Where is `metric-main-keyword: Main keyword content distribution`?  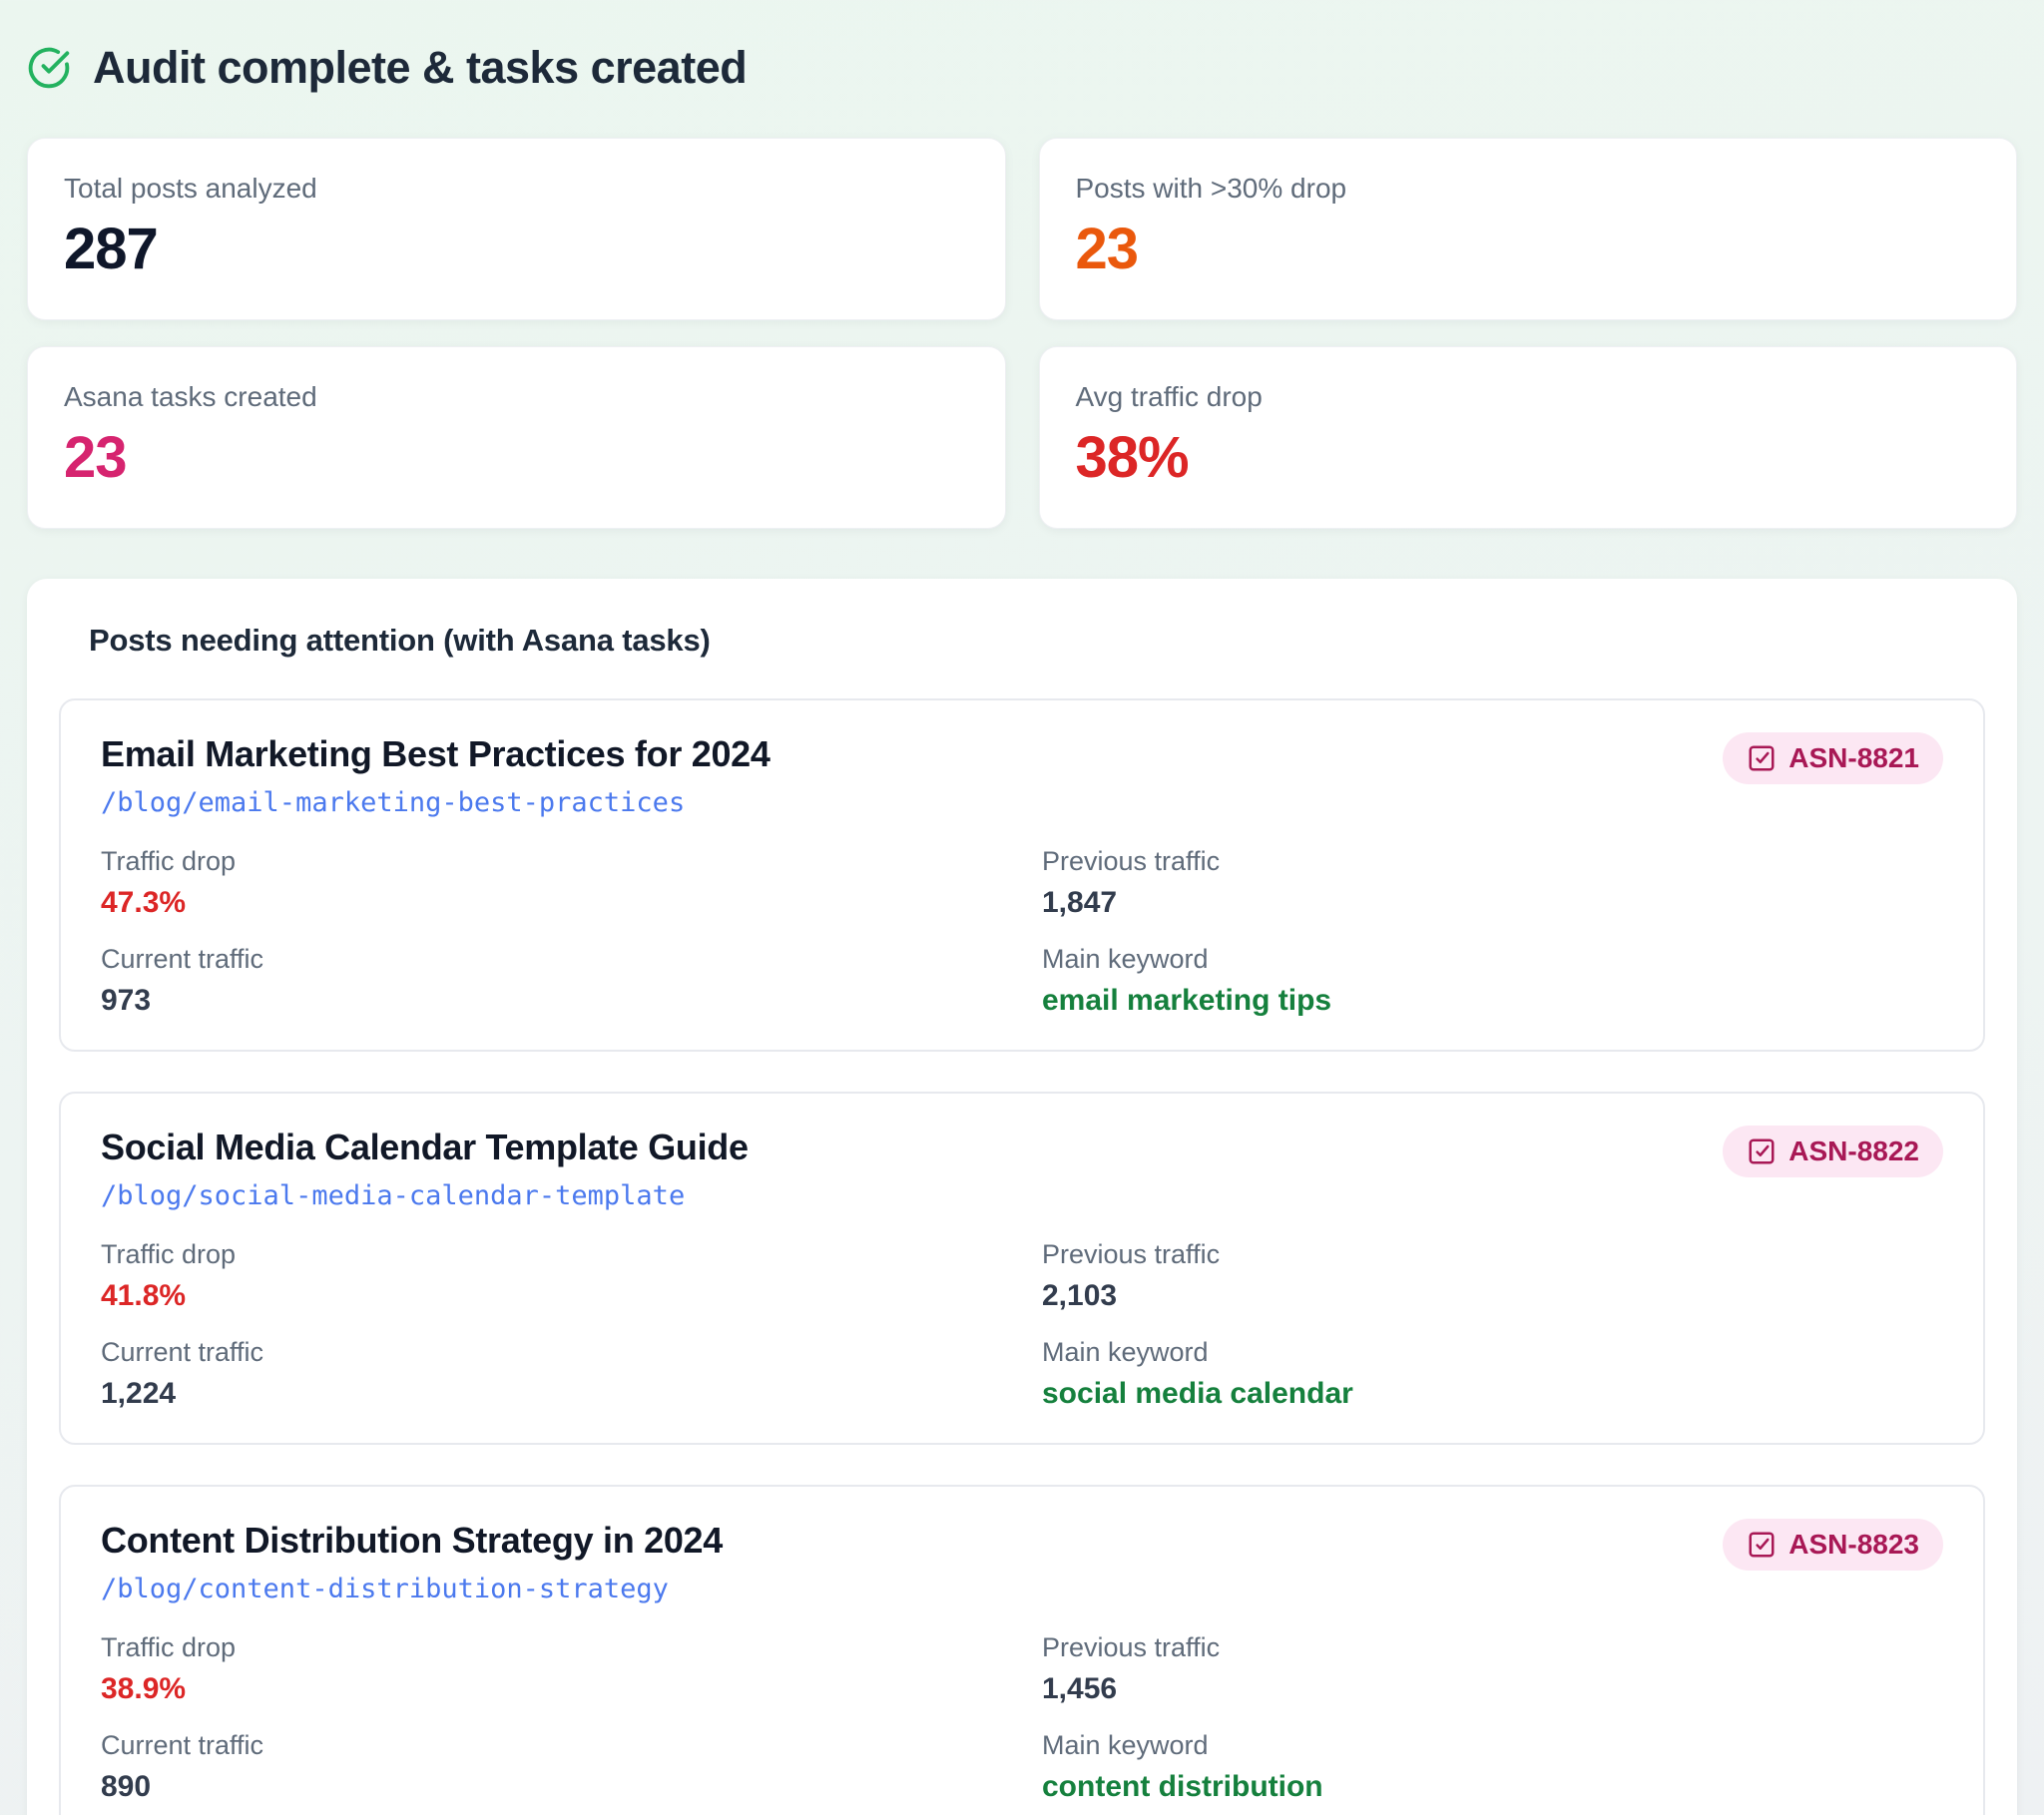
metric-main-keyword: Main keyword content distribution is located at coordinates (1492, 1767).